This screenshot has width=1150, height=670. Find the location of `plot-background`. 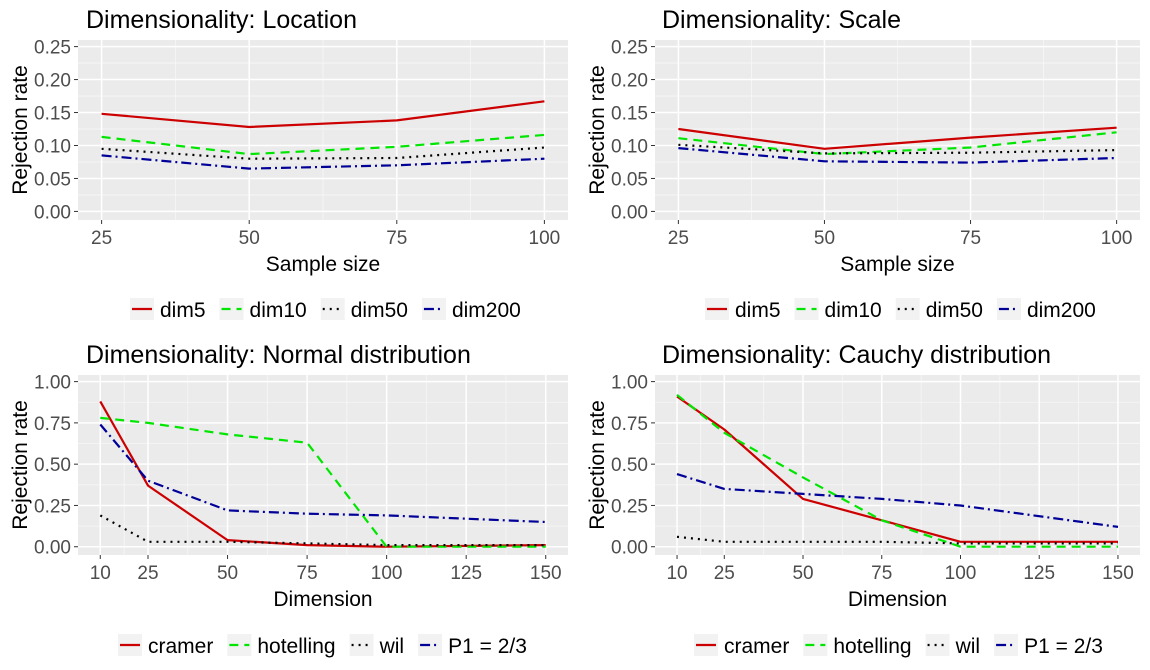

plot-background is located at coordinates (323, 465).